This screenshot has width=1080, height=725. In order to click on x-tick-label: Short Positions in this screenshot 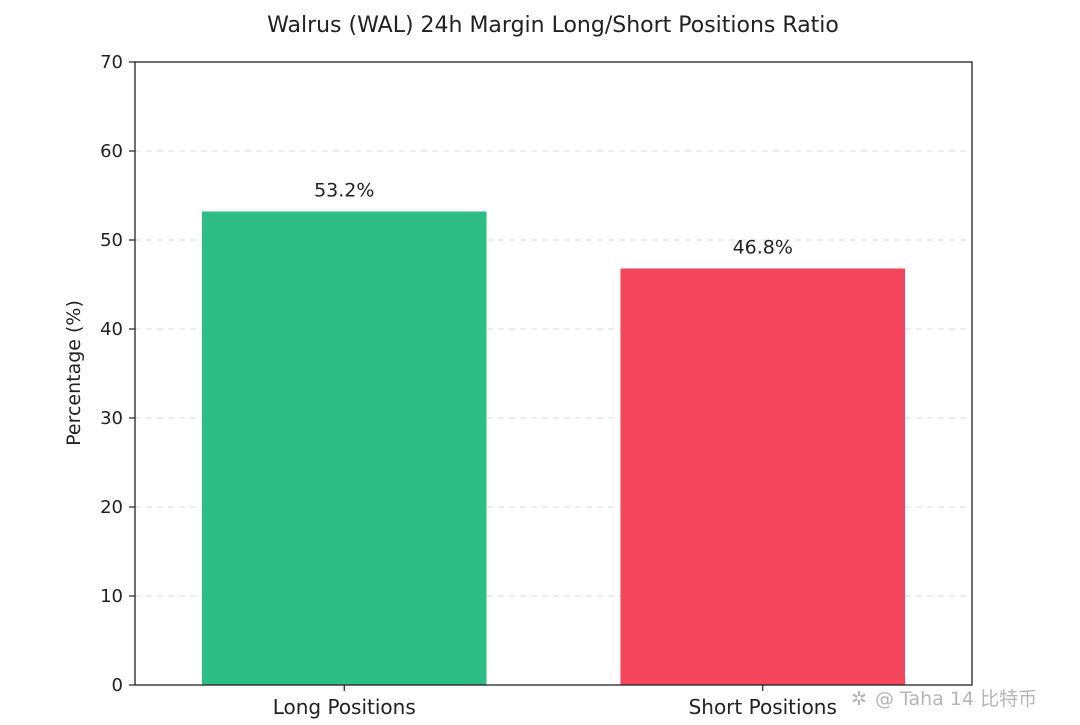, I will do `click(763, 707)`.